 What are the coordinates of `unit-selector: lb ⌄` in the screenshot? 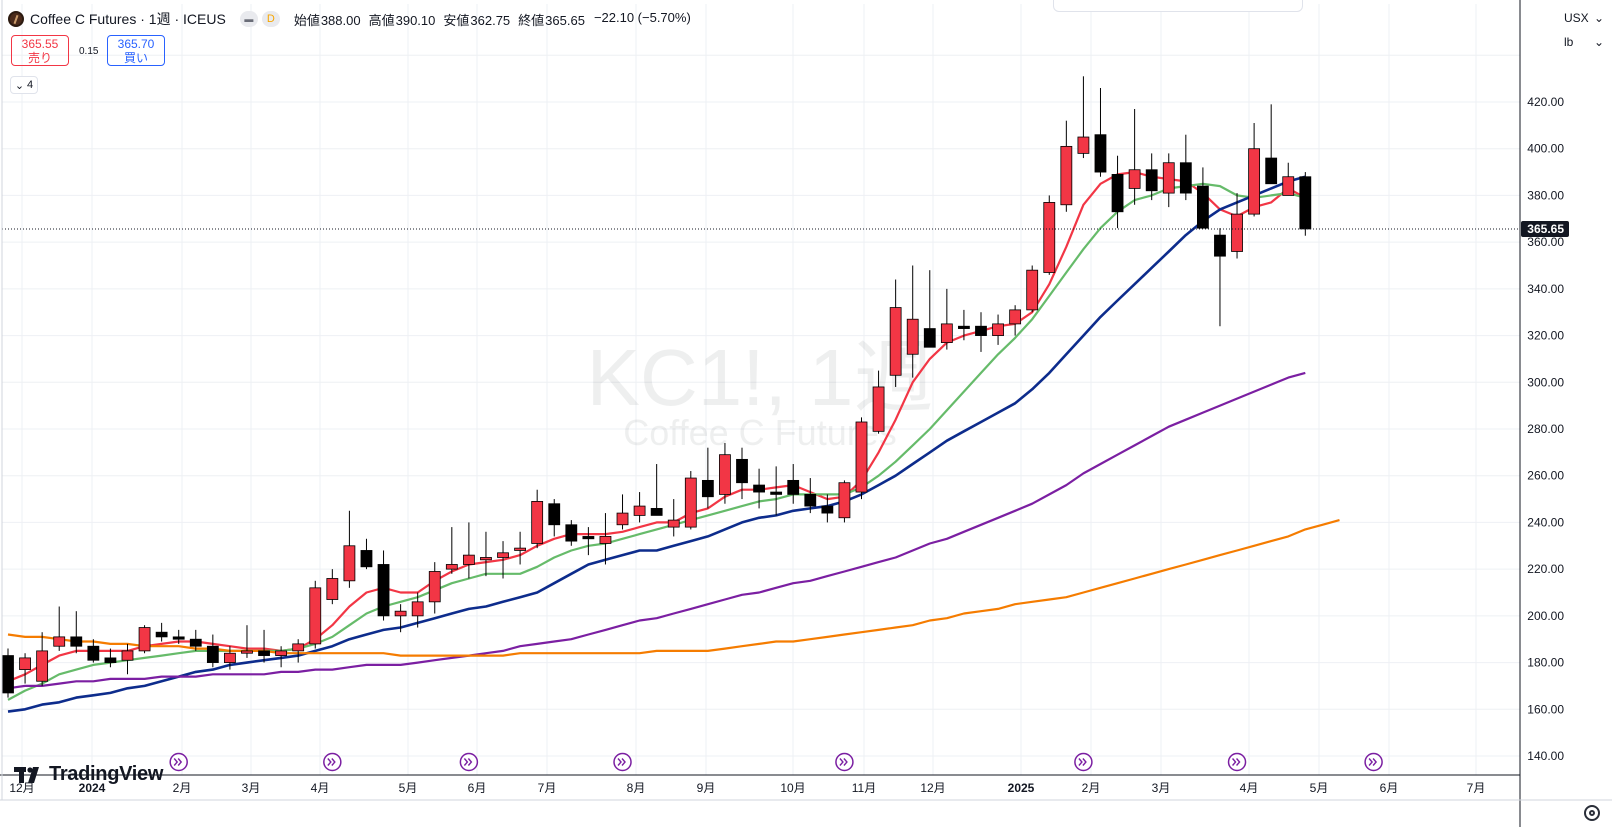 It's located at (1584, 42).